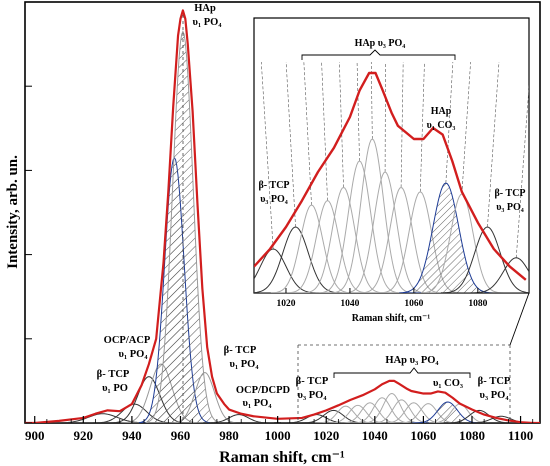  What do you see at coordinates (205, 8) in the screenshot?
I see `annot-hap-v1-po4-1: HAp` at bounding box center [205, 8].